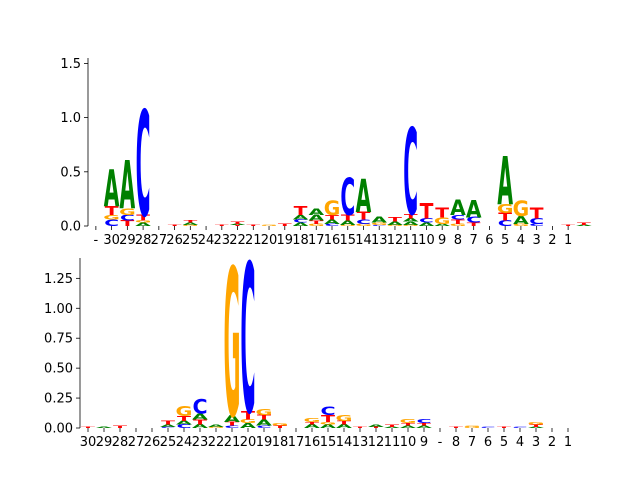 This screenshot has height=480, width=640. Describe the element at coordinates (488, 442) in the screenshot. I see `x-tick-label: 6` at that location.